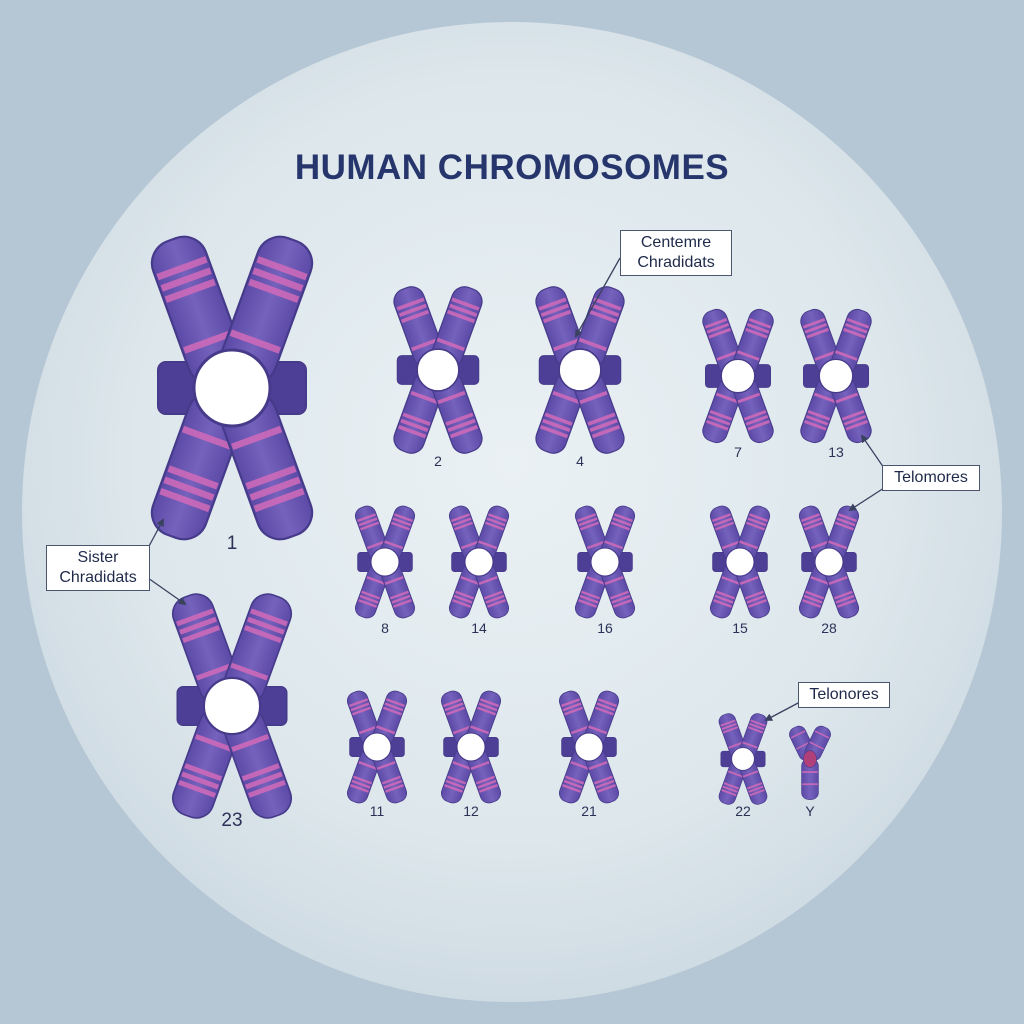  I want to click on telonores-callout: Telonores, so click(844, 695).